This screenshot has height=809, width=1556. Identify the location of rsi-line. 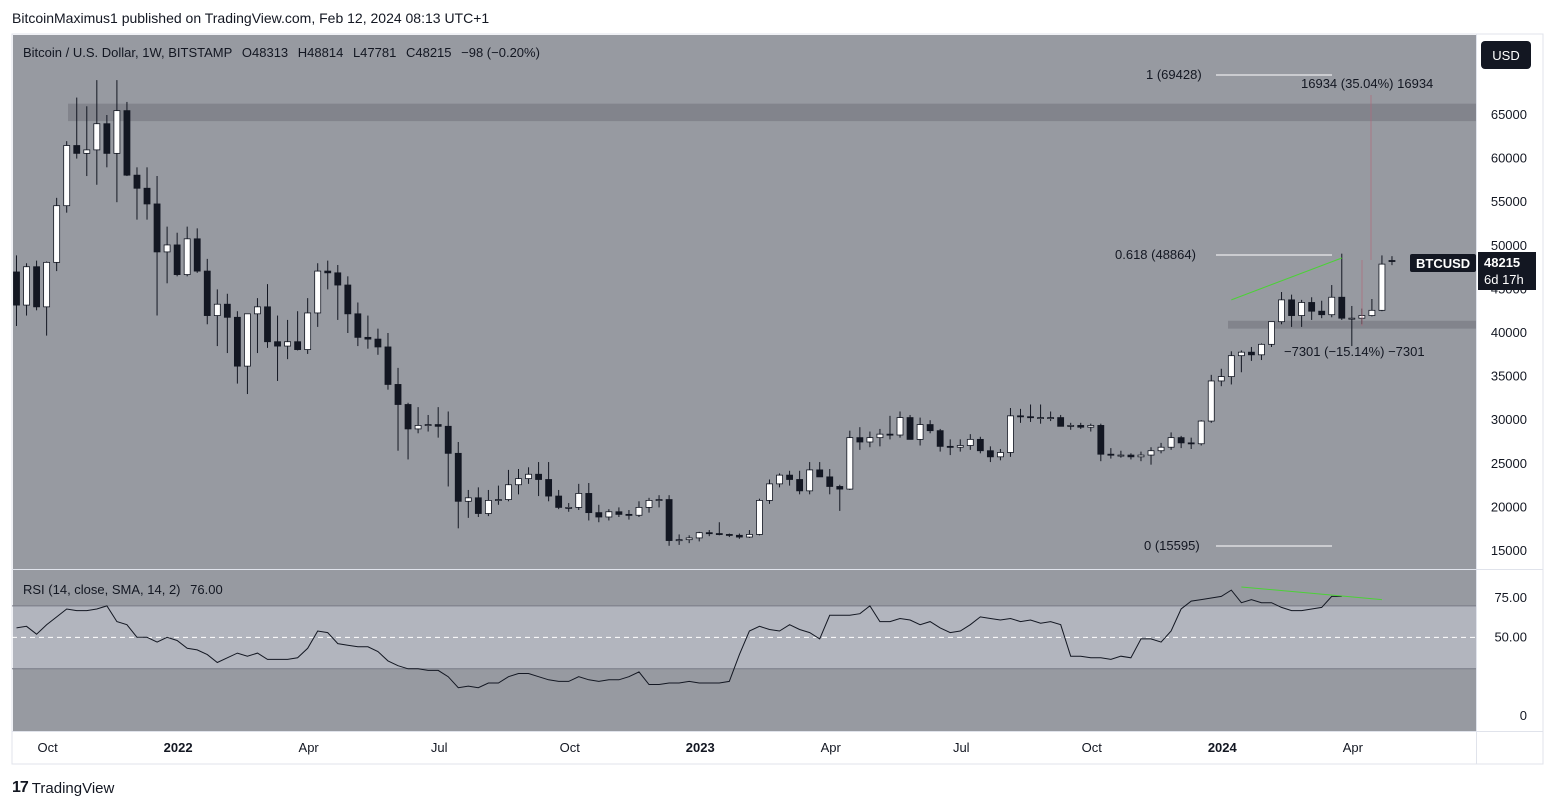
(679, 639).